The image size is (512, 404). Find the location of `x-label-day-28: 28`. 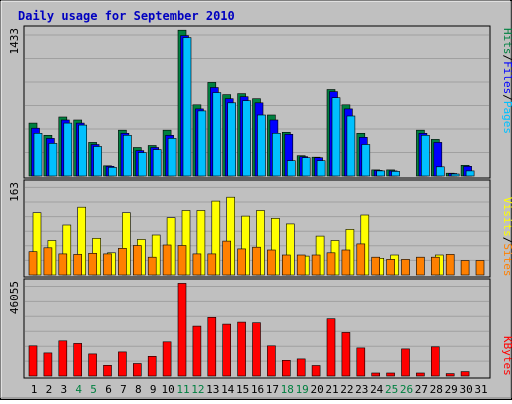

x-label-day-28: 28 is located at coordinates (436, 389).